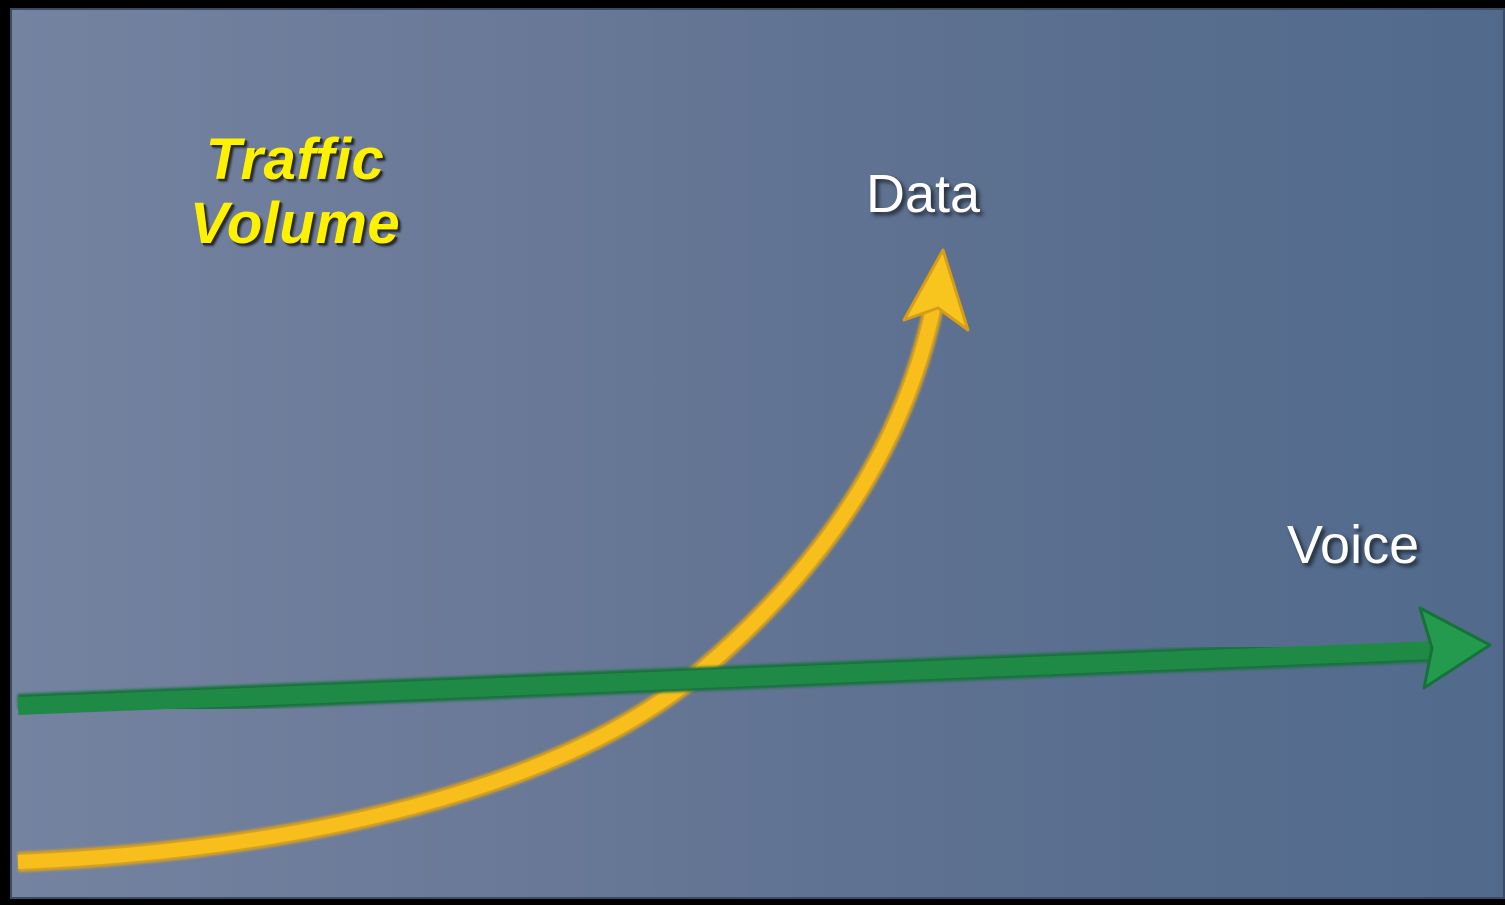 This screenshot has height=905, width=1505. I want to click on voice-label: Voice, so click(1353, 545).